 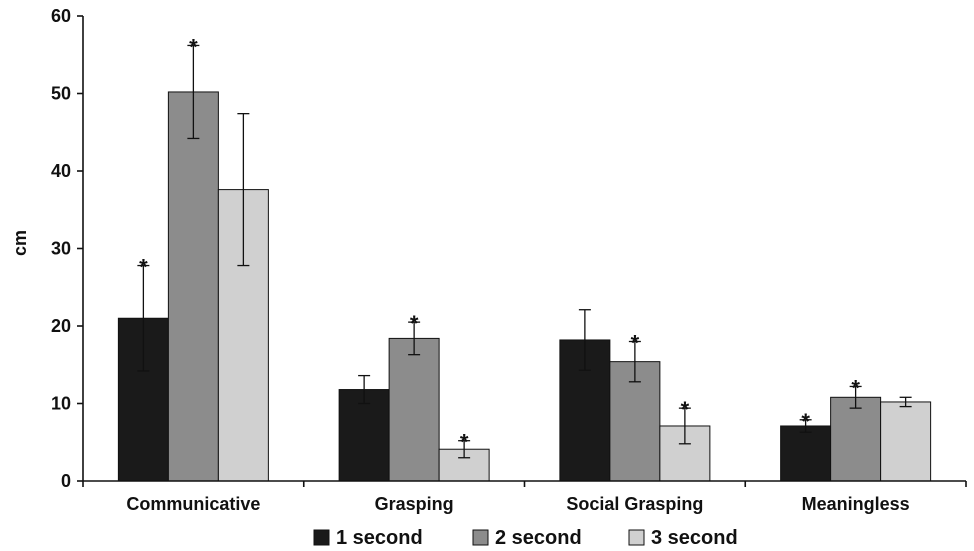 I want to click on y-axis-title: cm, so click(x=20, y=243).